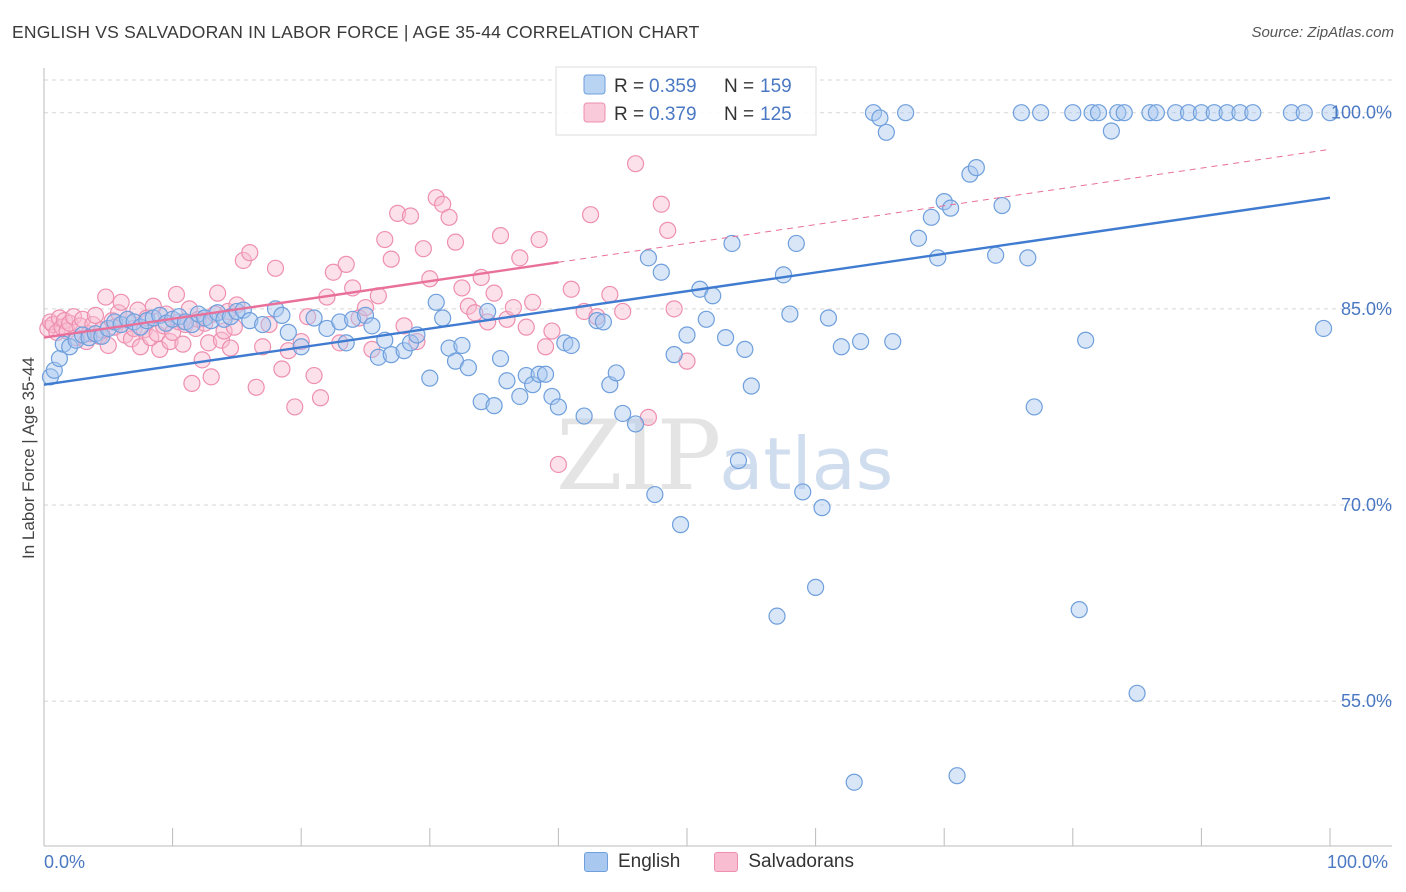 This screenshot has width=1406, height=892. Describe the element at coordinates (1366, 309) in the screenshot. I see `y-tick-label: 85.0%` at that location.